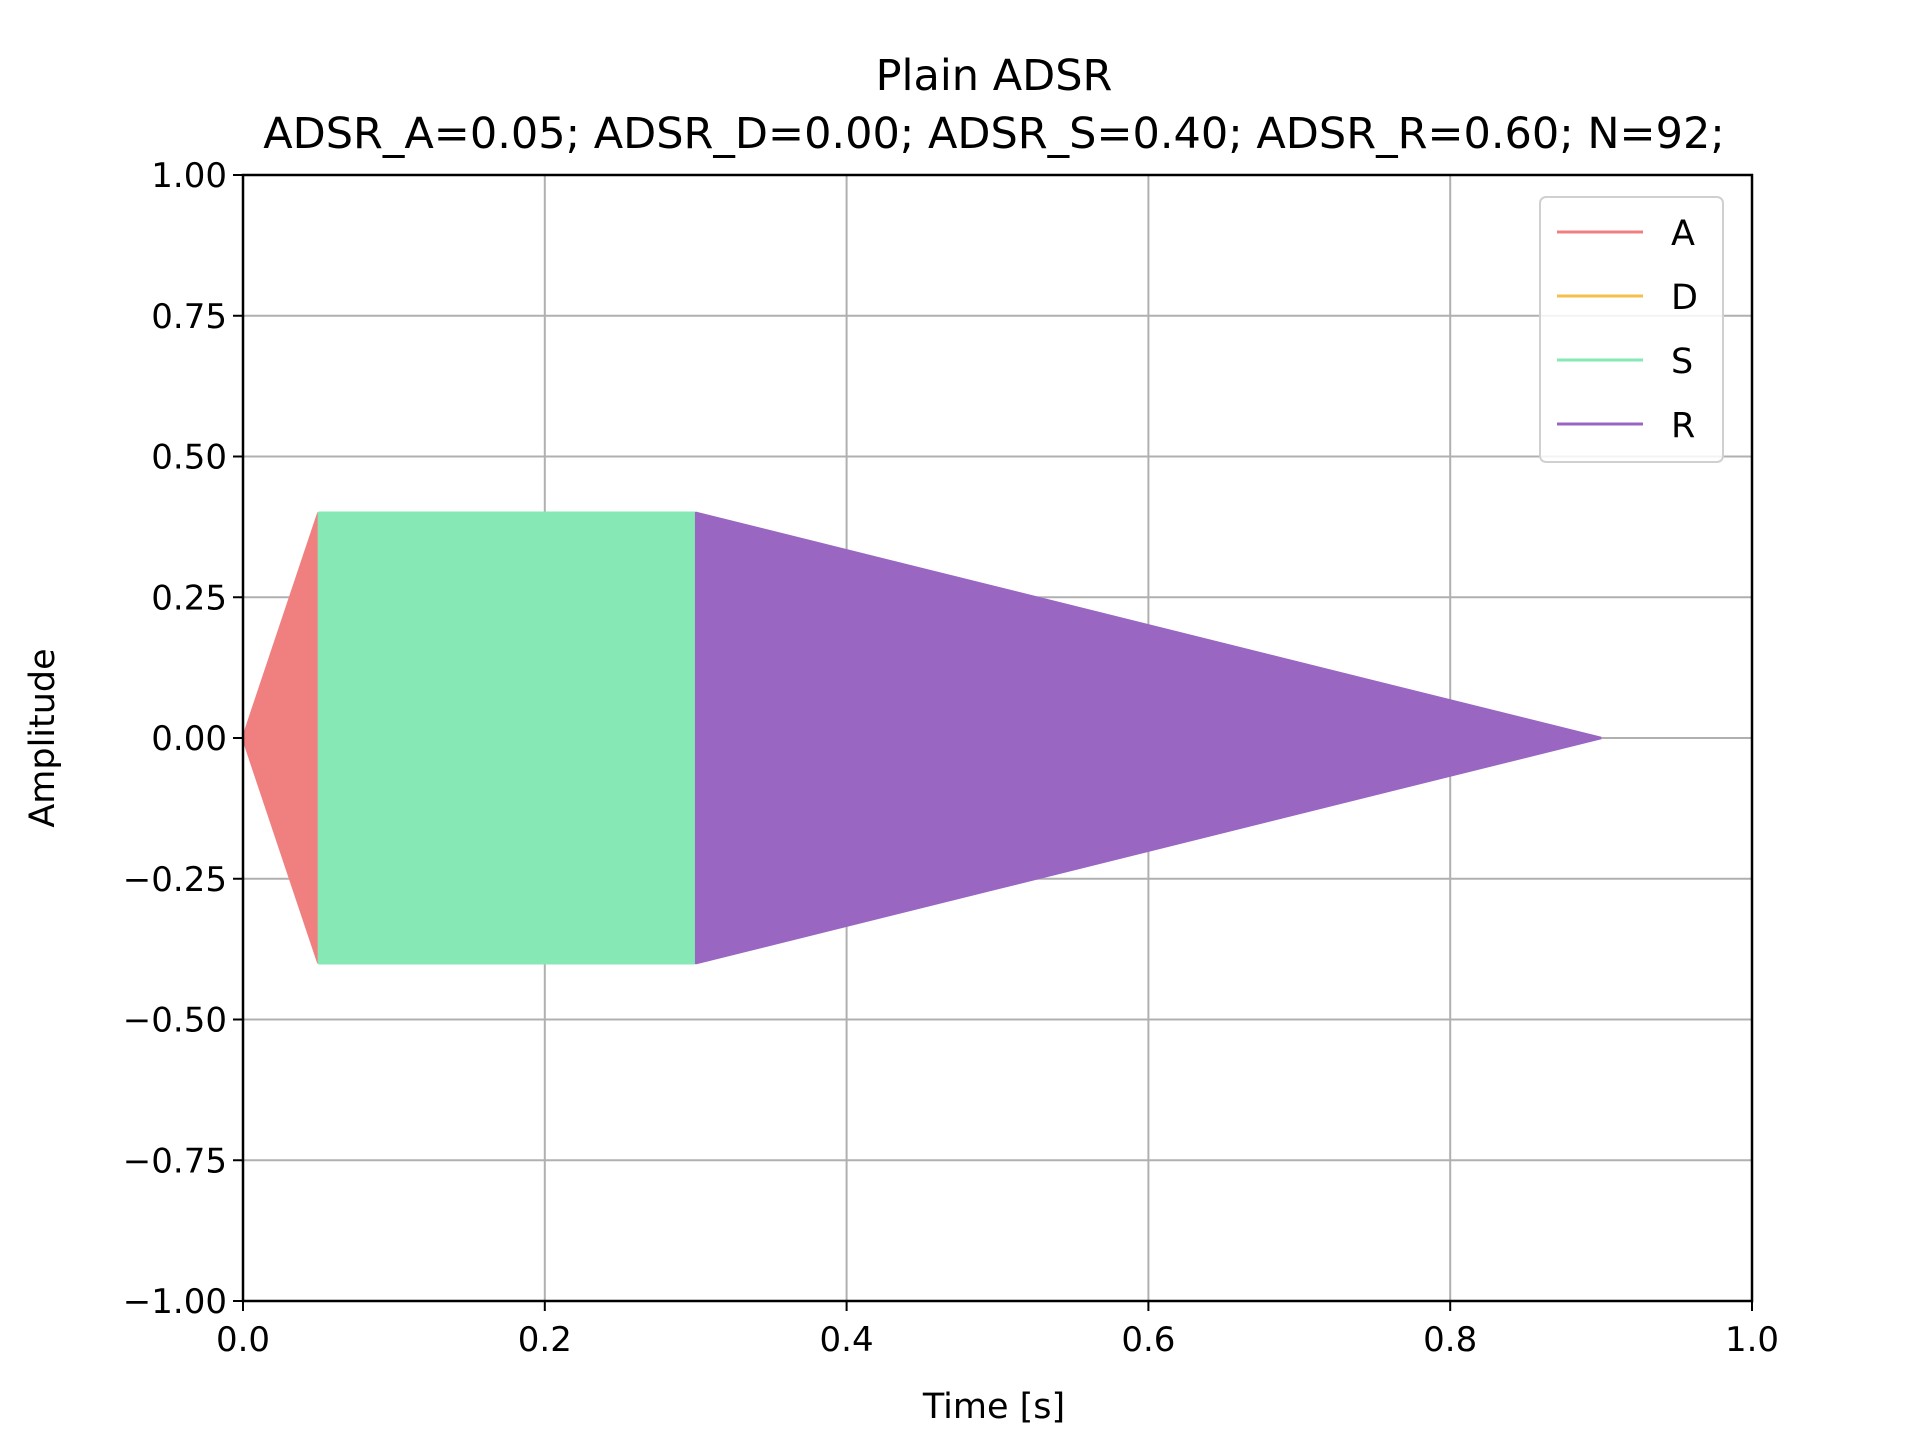 This screenshot has width=1920, height=1445. What do you see at coordinates (189, 458) in the screenshot?
I see `y-tick-label-2: 0.50` at bounding box center [189, 458].